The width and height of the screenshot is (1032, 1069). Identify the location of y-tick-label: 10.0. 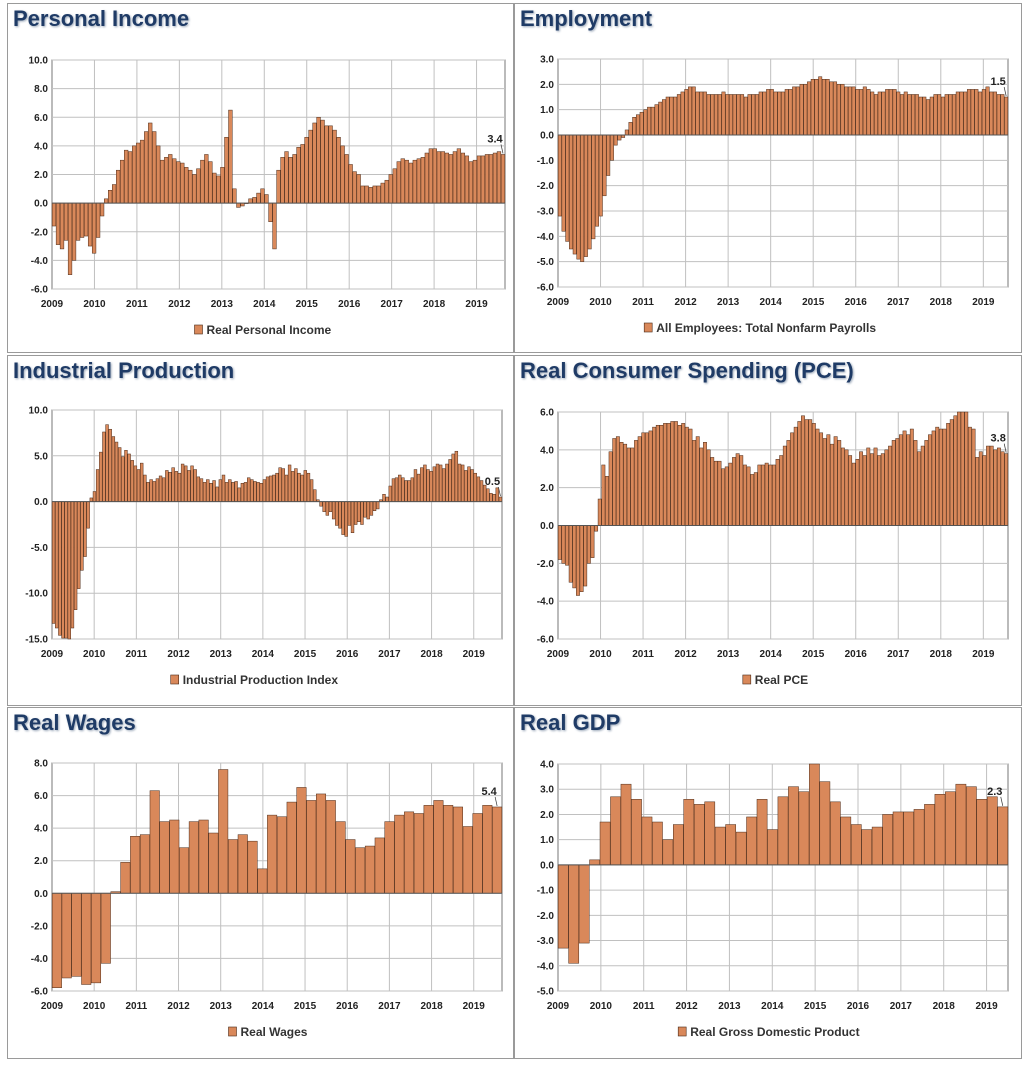
(39, 61).